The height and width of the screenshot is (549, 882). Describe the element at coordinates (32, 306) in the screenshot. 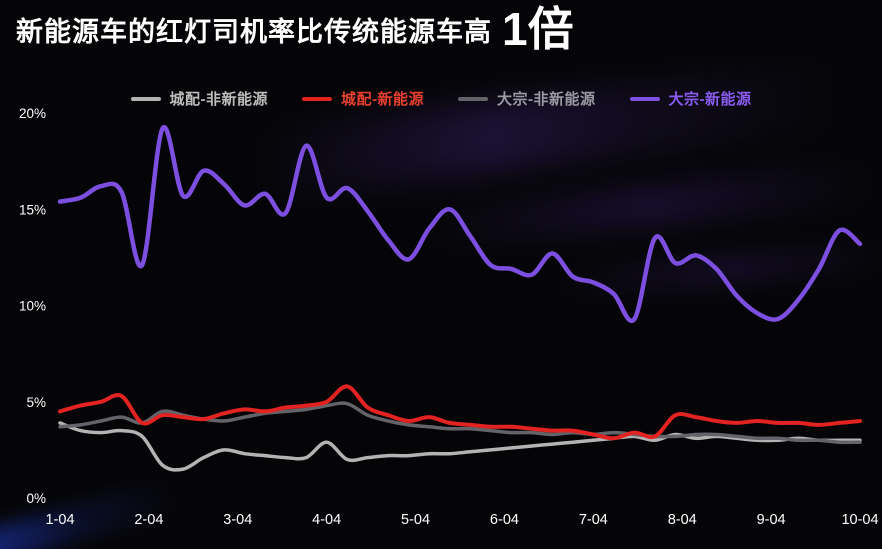

I see `y-axis-tick-label: 10%` at that location.